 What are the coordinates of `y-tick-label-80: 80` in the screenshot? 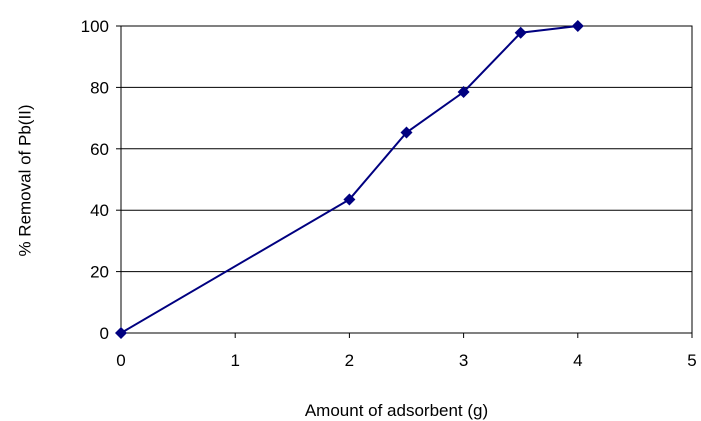 It's located at (99, 87).